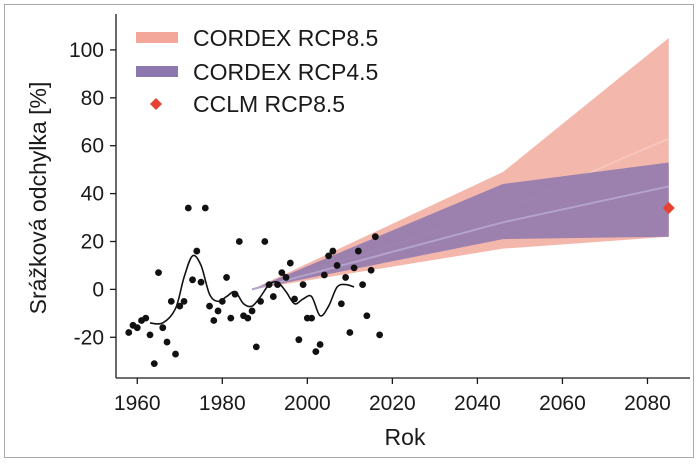  I want to click on y-tick-label: 20, so click(92, 242).